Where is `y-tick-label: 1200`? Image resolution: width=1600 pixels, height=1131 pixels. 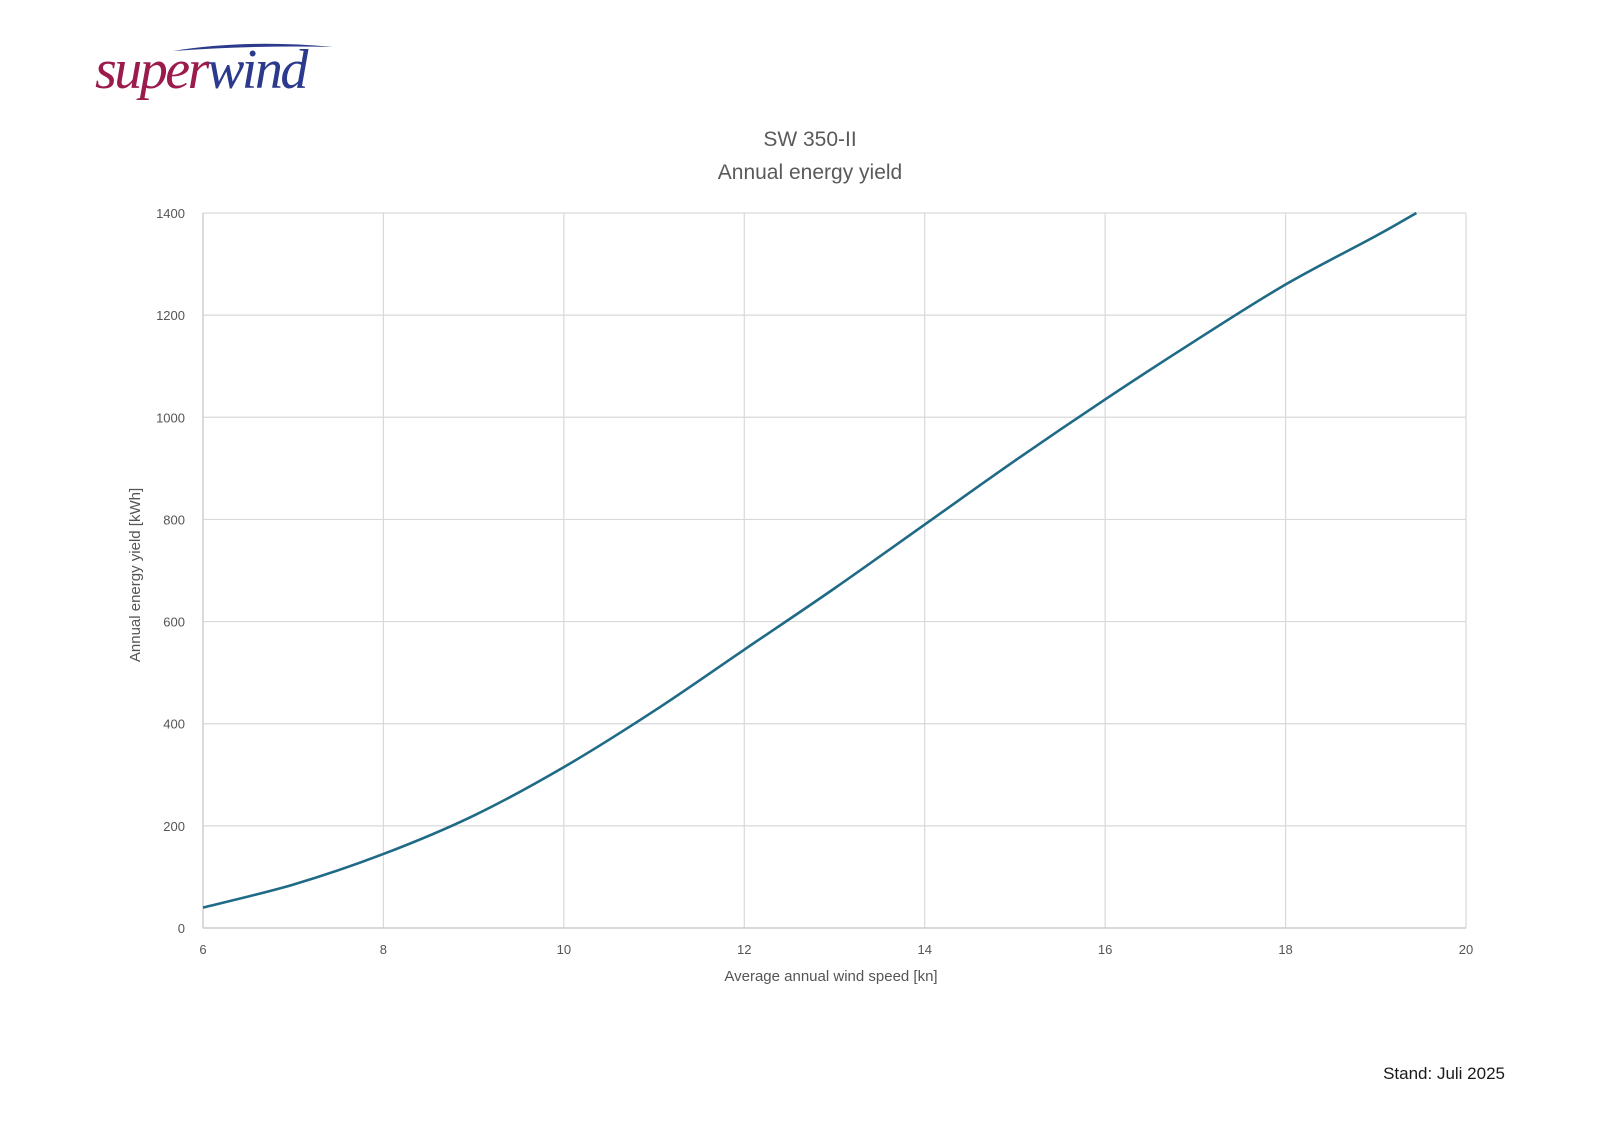 y-tick-label: 1200 is located at coordinates (170, 315).